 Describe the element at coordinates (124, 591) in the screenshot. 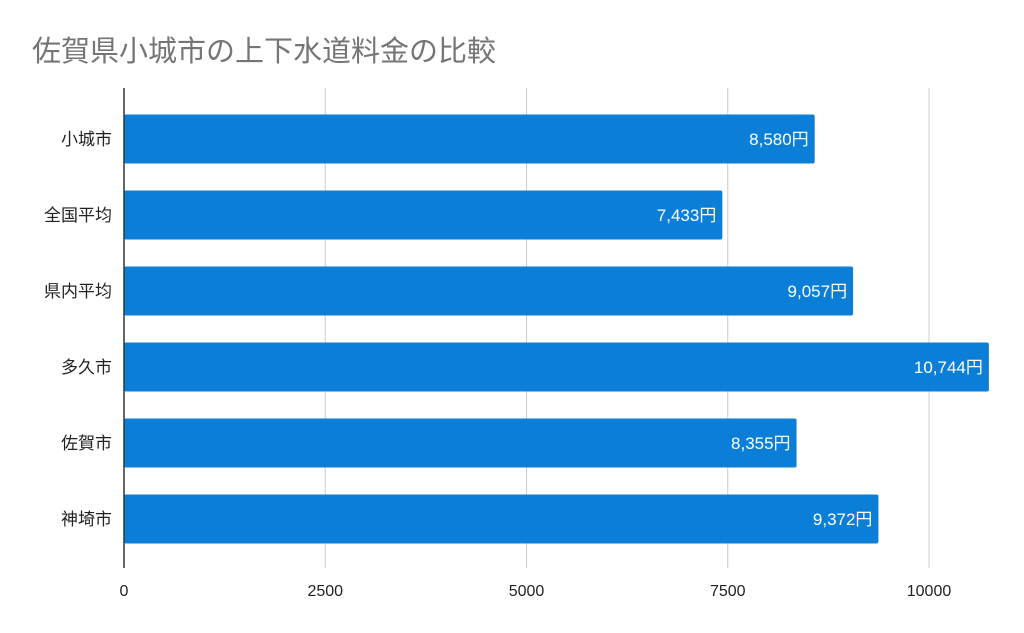

I see `x-tick-label: 0` at that location.